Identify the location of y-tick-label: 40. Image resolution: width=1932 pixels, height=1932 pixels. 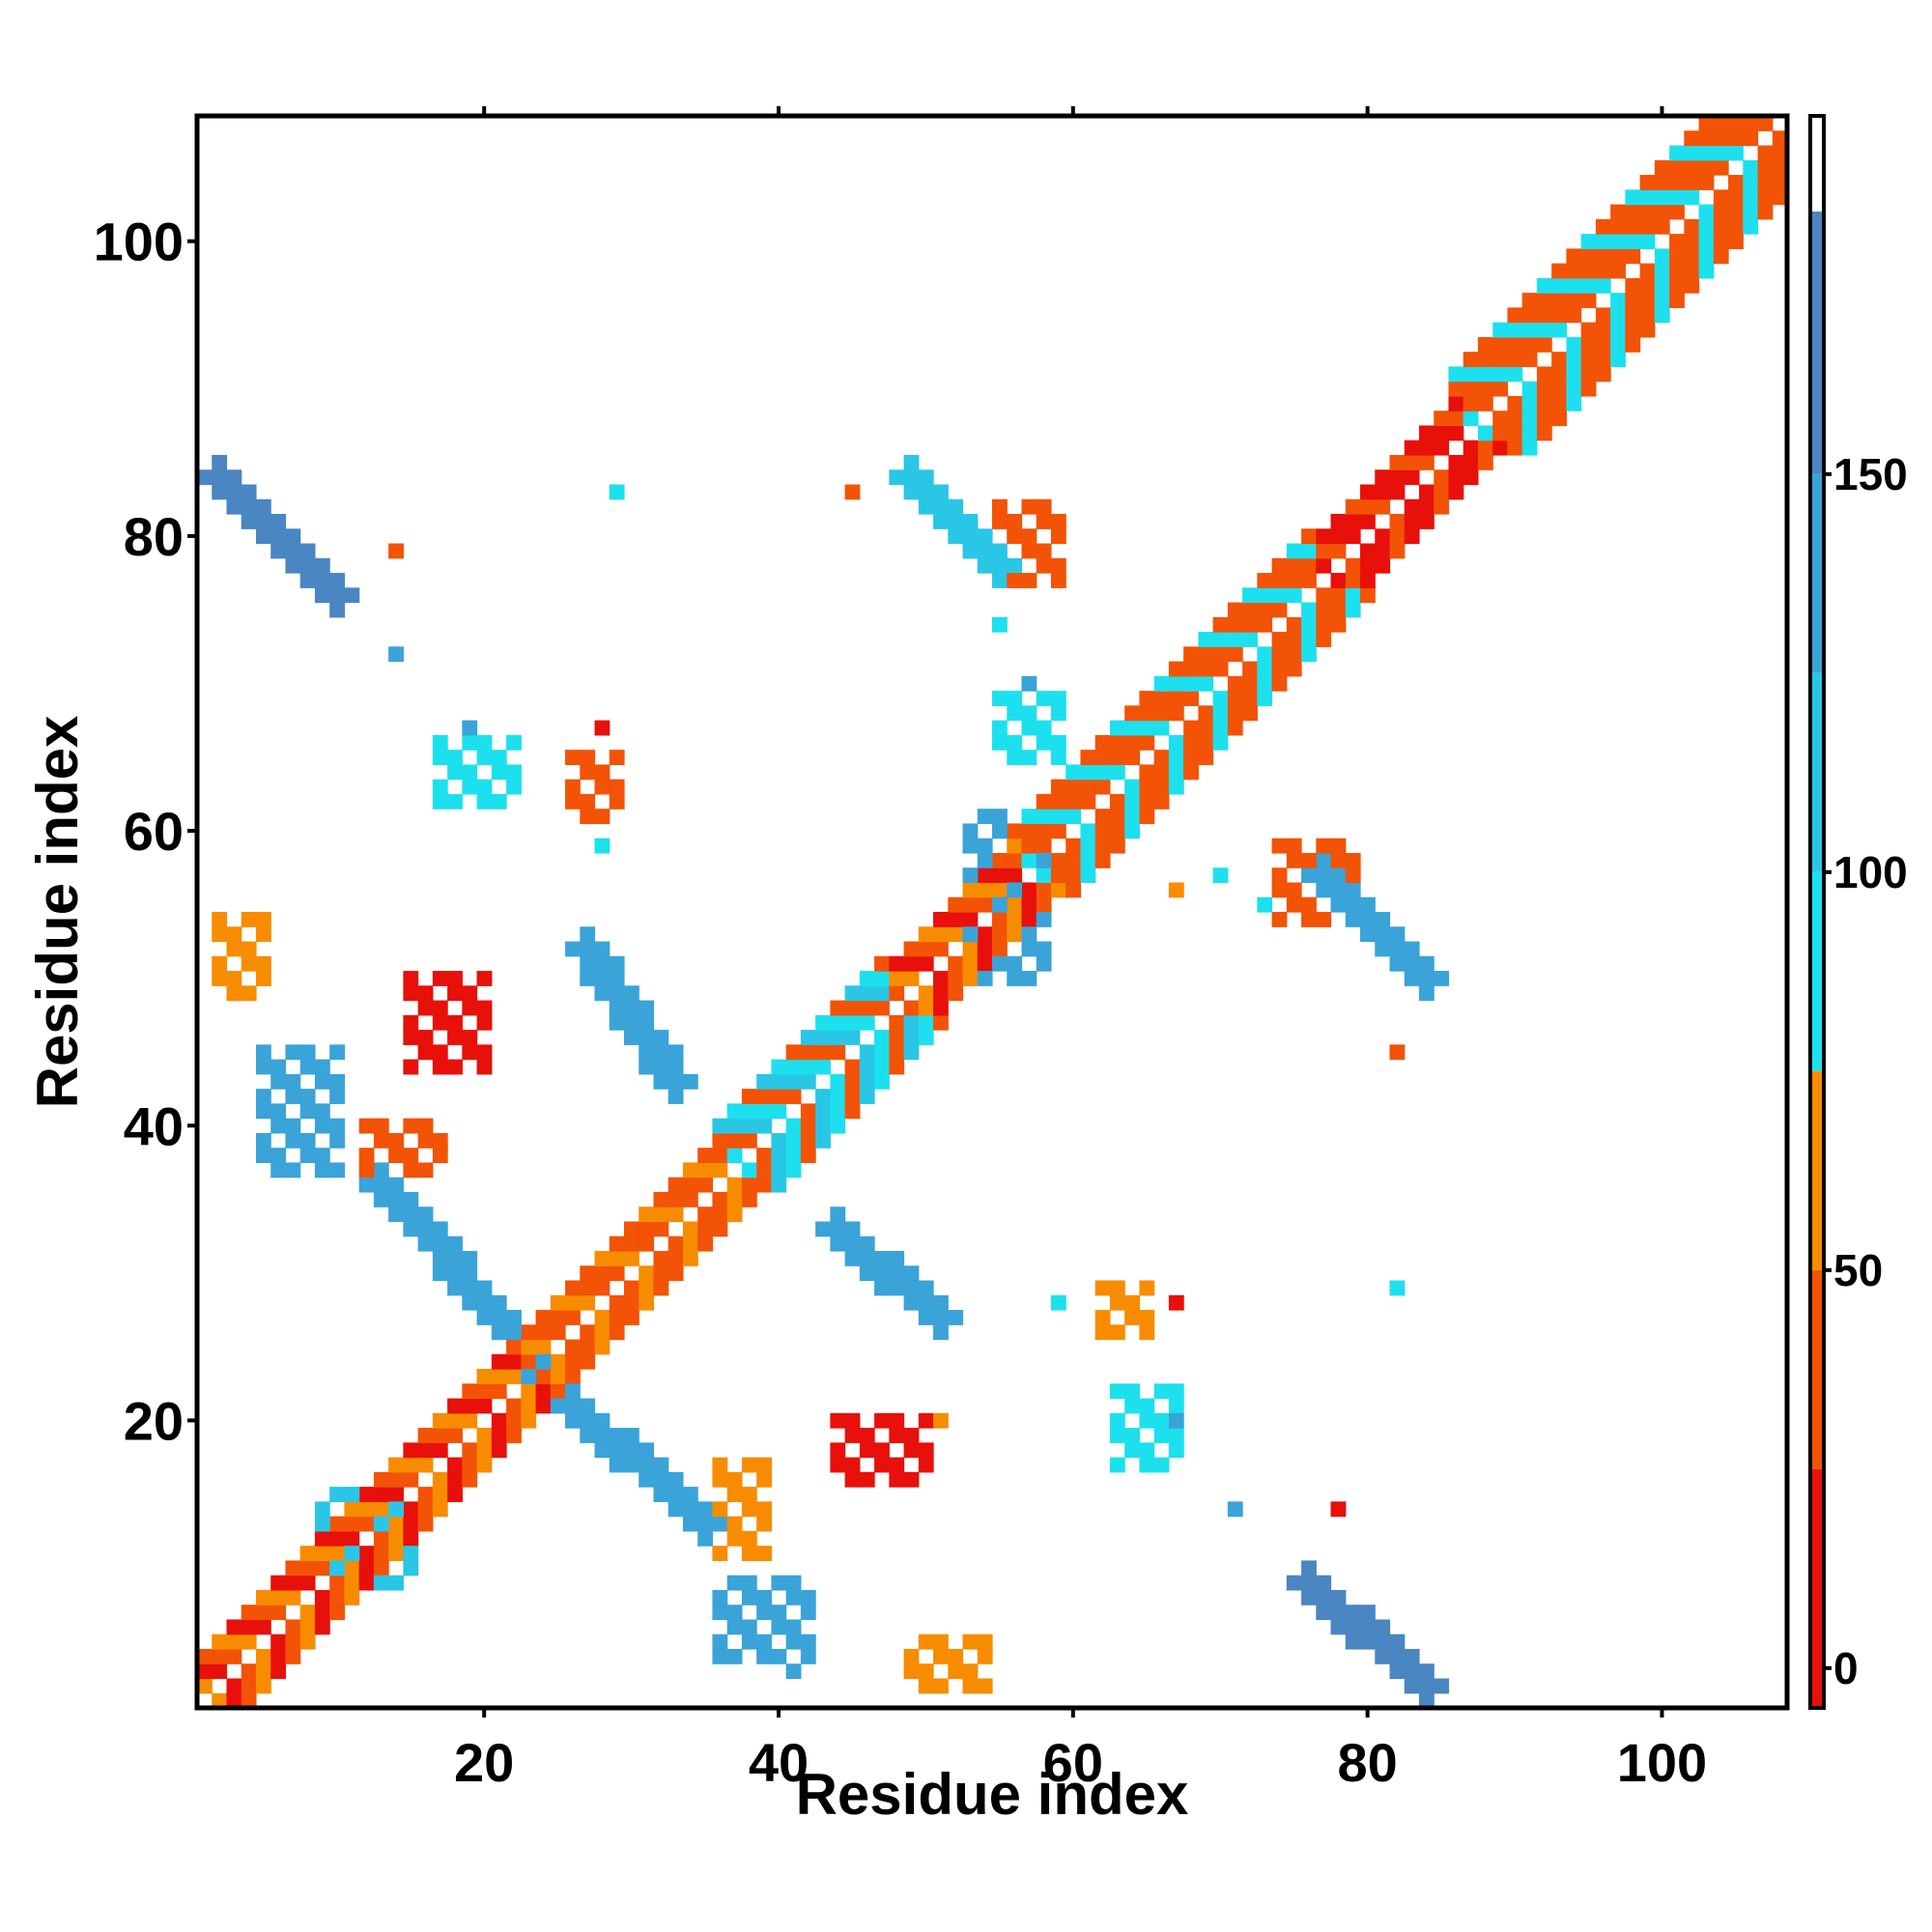
(154, 1125).